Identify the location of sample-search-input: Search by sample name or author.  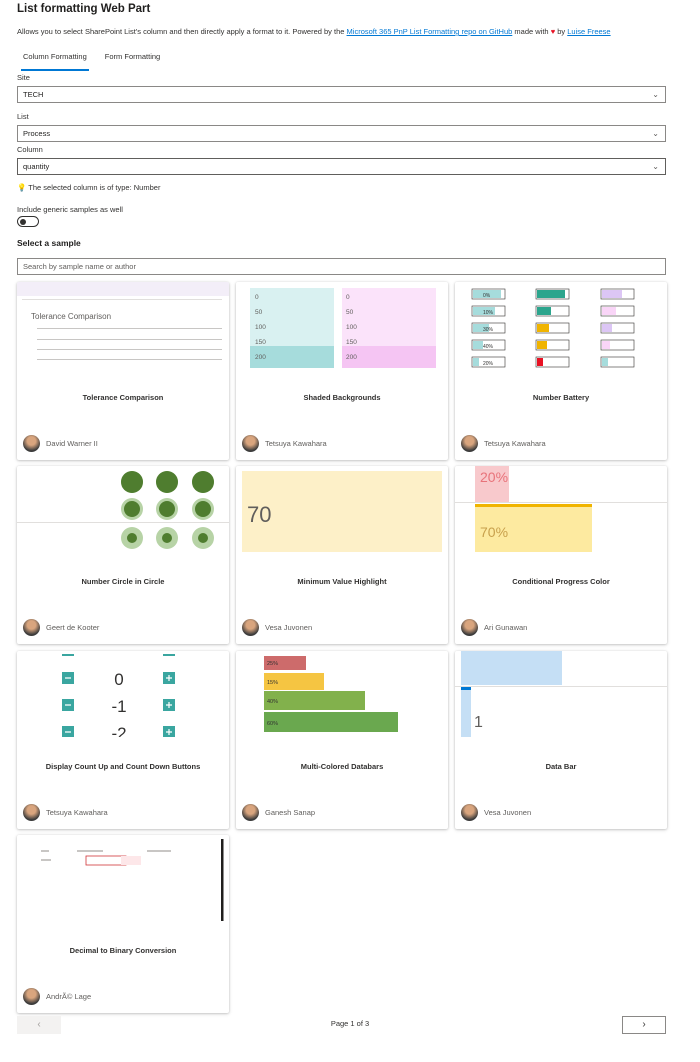
(341, 266).